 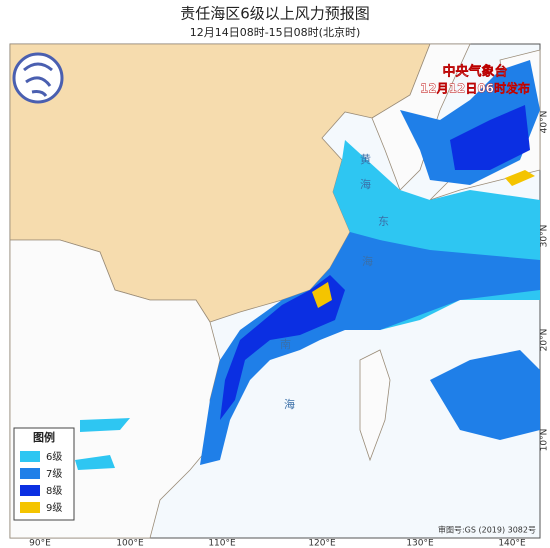 I want to click on legend-title: 图例, so click(x=44, y=437).